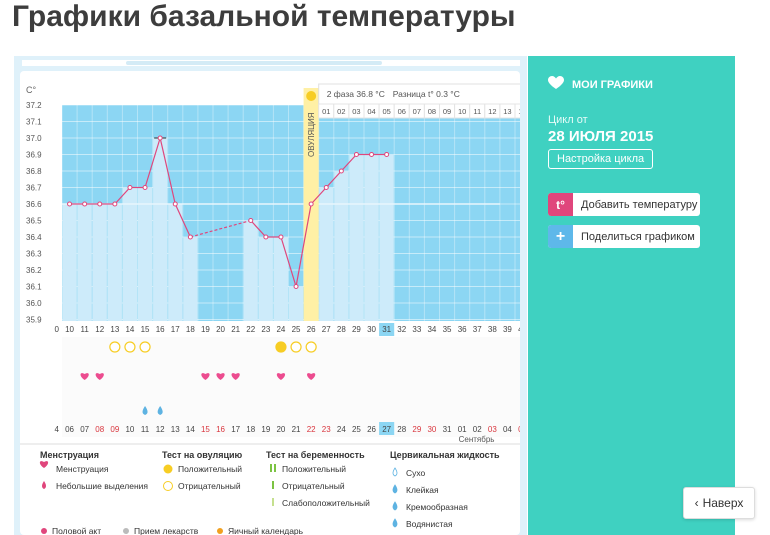 This screenshot has height=535, width=770. I want to click on legend-preg-pos: Положительный, so click(314, 469).